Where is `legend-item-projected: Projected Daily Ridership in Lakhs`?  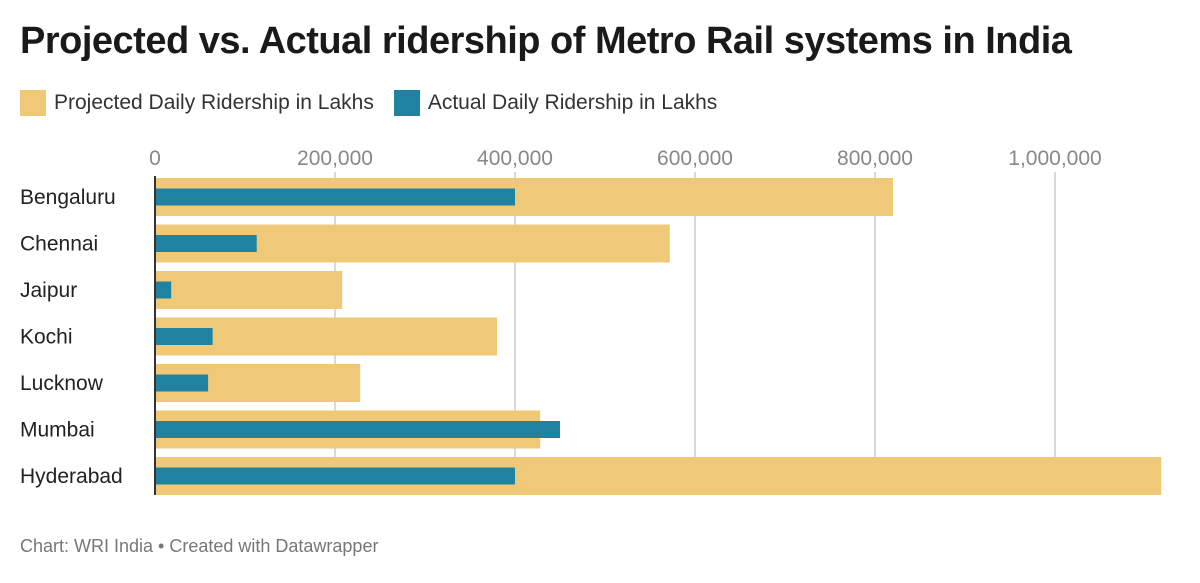 legend-item-projected: Projected Daily Ridership in Lakhs is located at coordinates (197, 103).